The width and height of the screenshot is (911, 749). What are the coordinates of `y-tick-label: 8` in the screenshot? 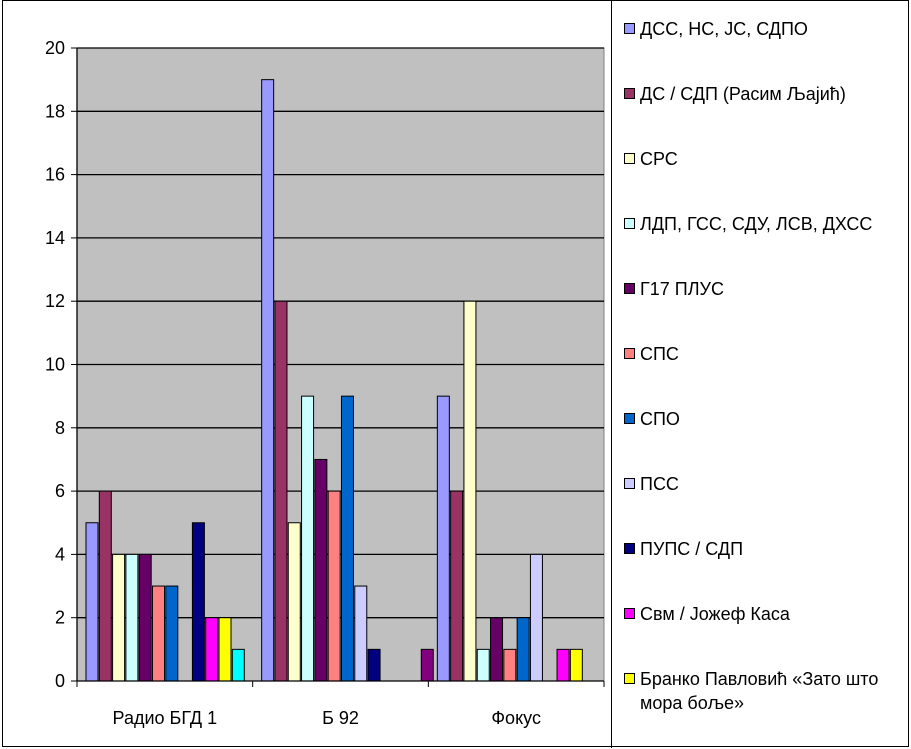 It's located at (60, 428).